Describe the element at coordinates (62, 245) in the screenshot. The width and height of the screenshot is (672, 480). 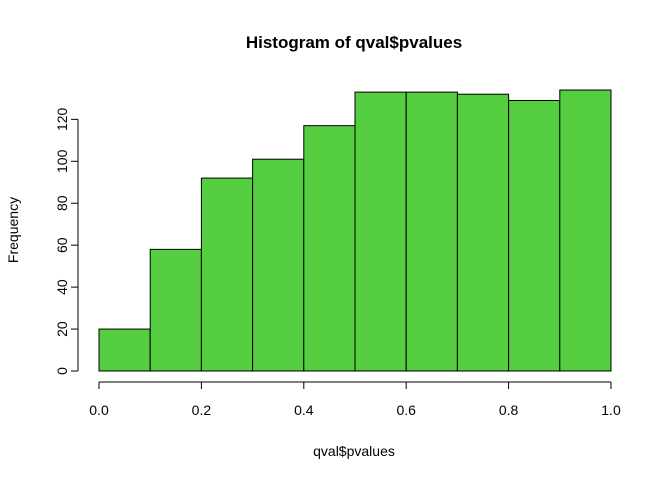
I see `y-tick-label: 60` at that location.